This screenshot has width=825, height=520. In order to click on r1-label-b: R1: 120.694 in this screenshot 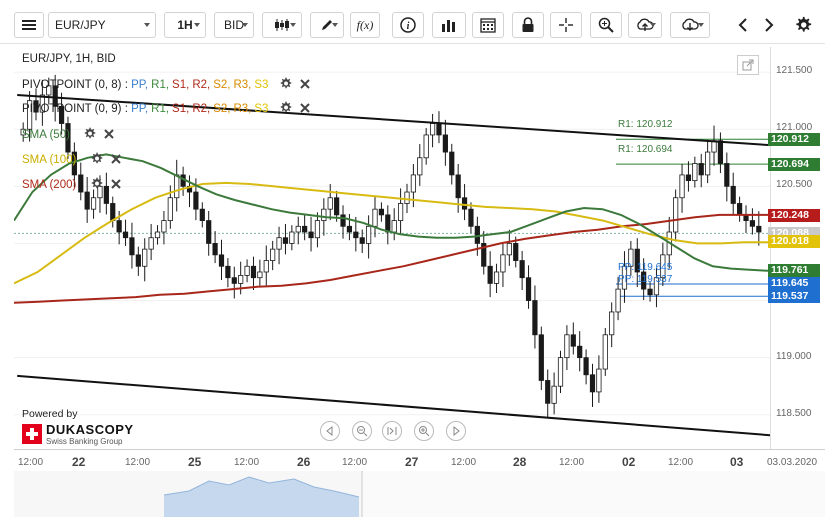, I will do `click(645, 149)`.